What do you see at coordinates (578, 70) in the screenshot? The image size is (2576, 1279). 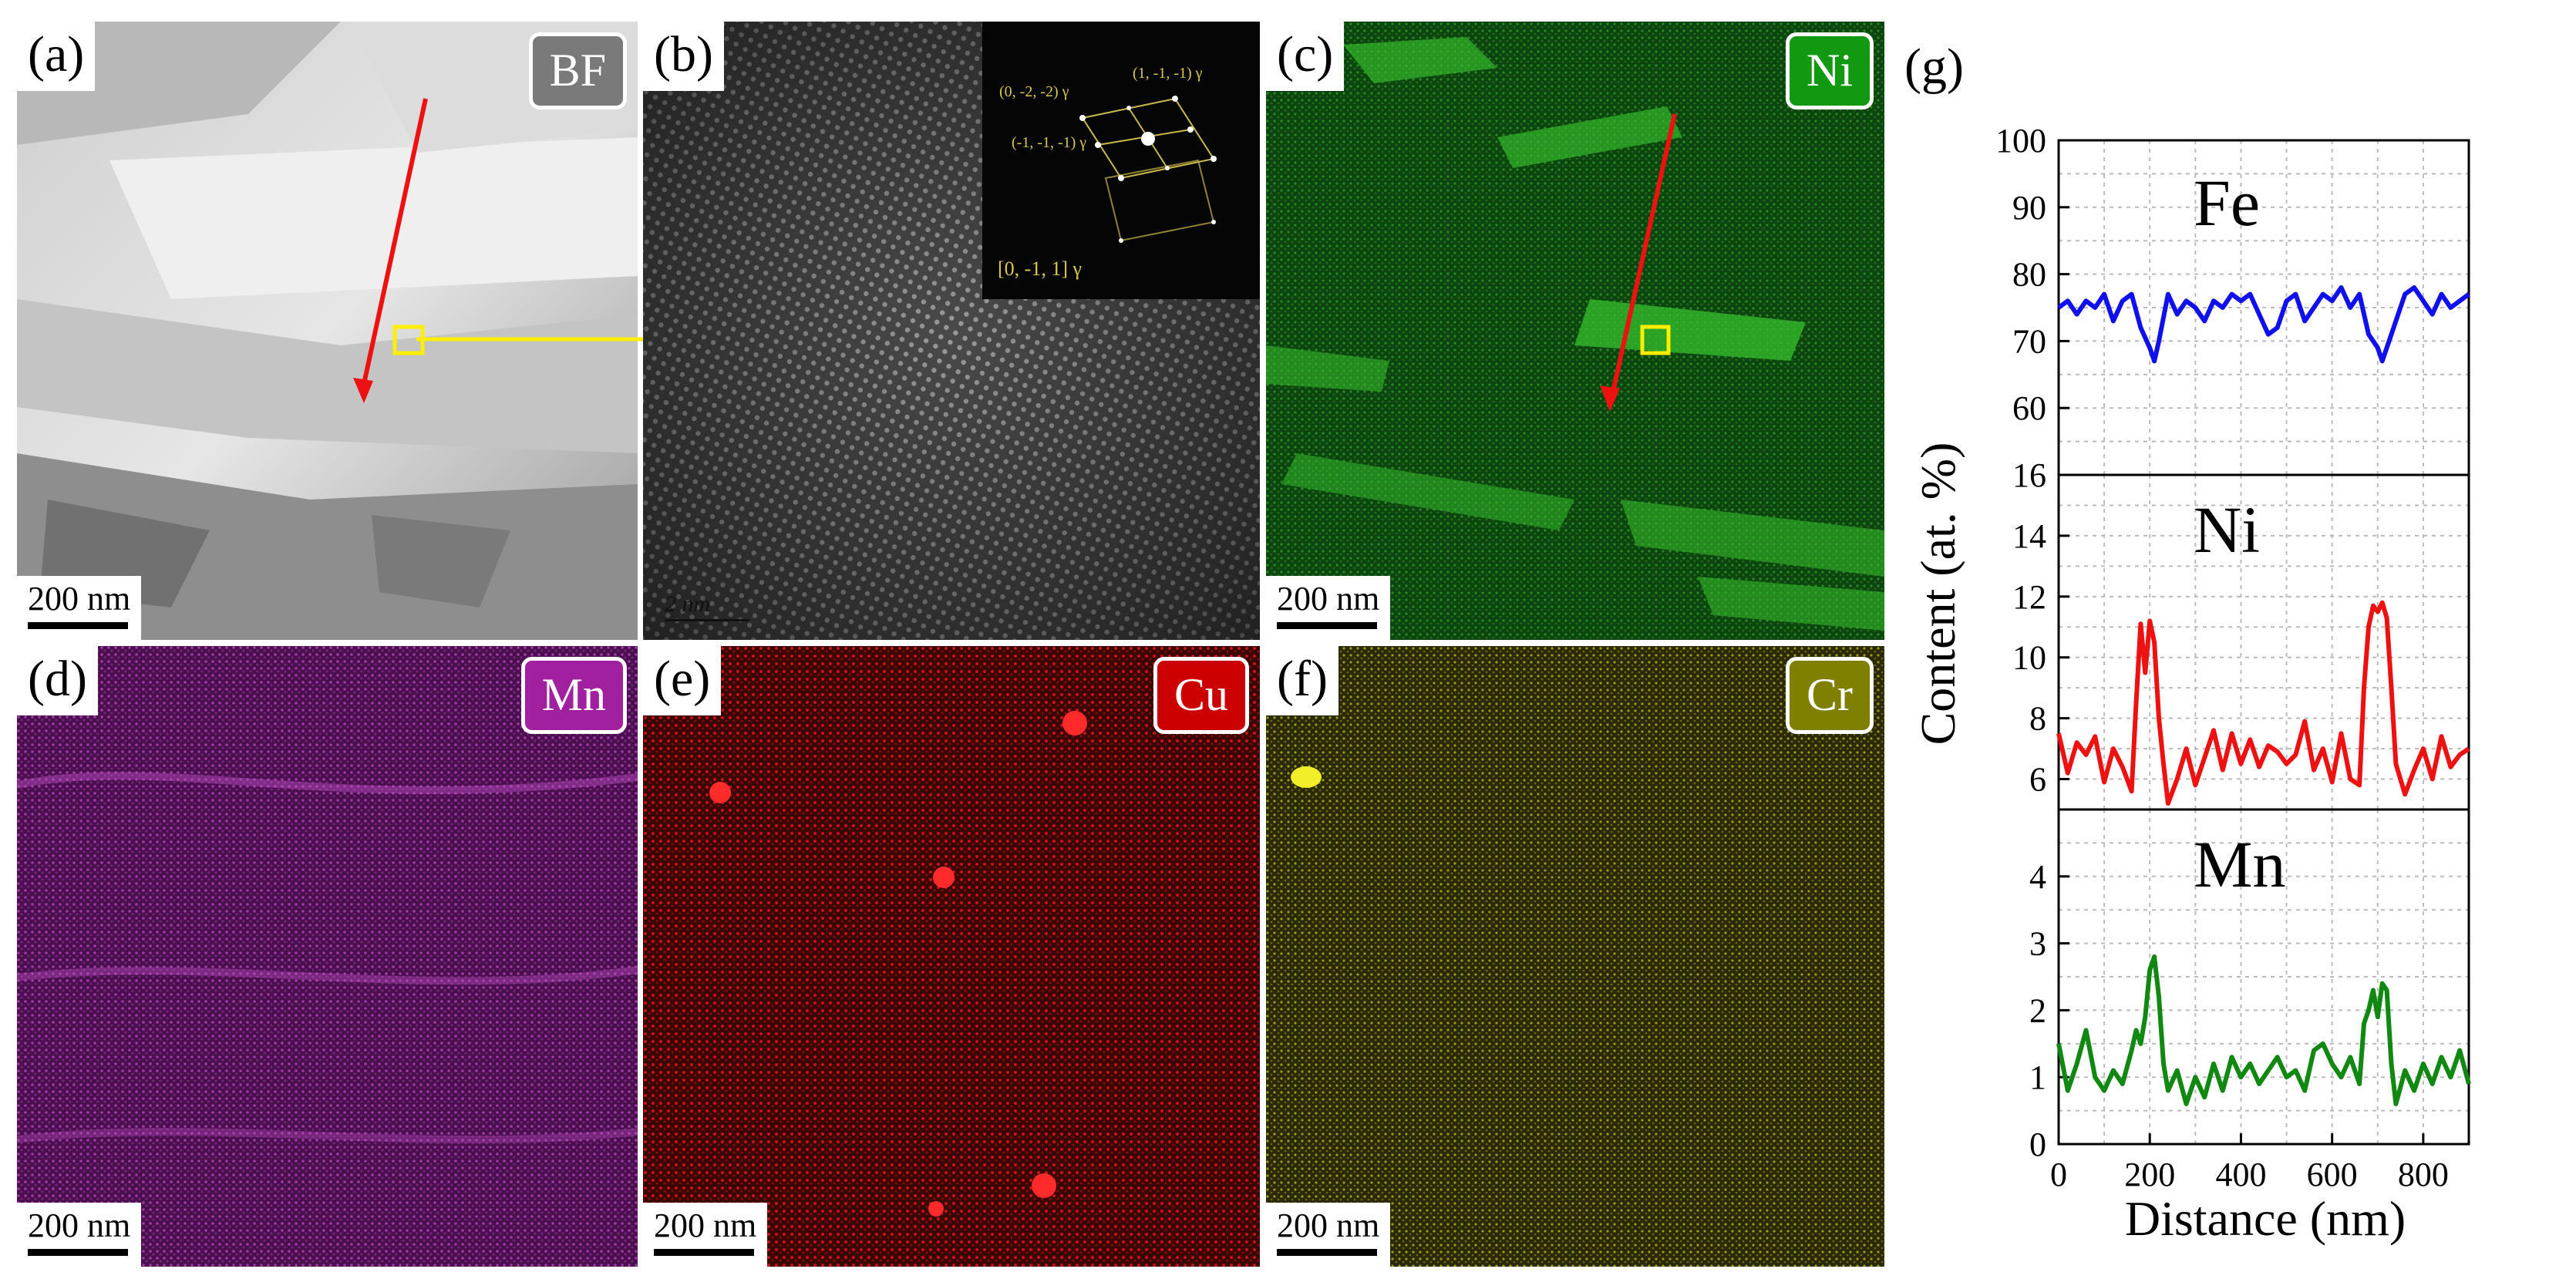 I see `bf-badge: BF` at bounding box center [578, 70].